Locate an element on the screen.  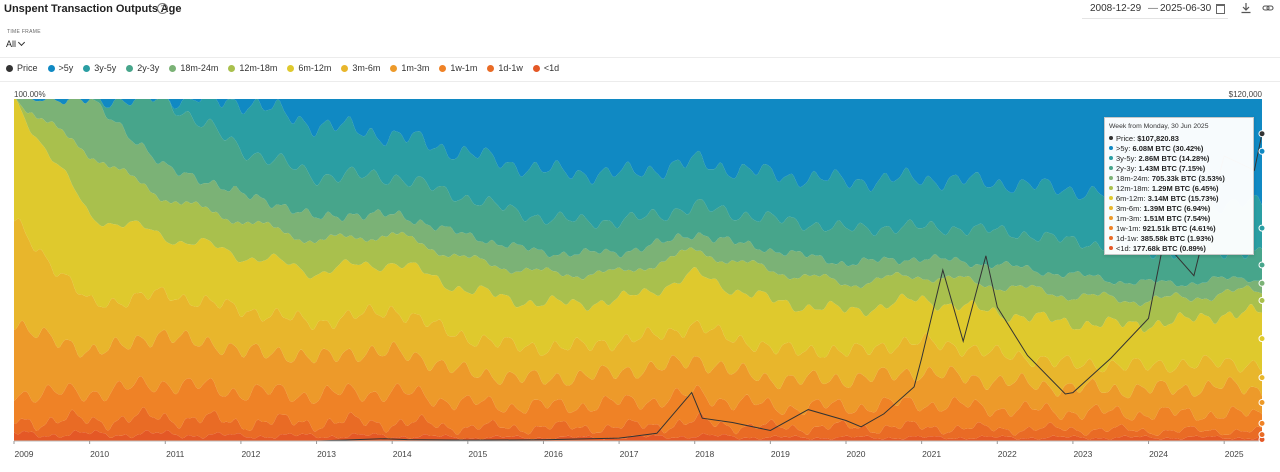
date-range-picker: 2008-12-29 — 2025-06-30 is located at coordinates (1155, 9).